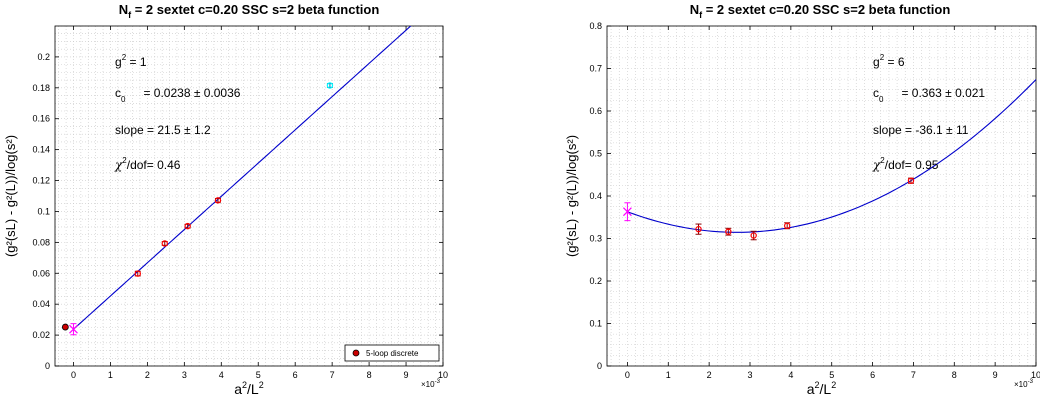 The height and width of the screenshot is (399, 1040). Describe the element at coordinates (595, 26) in the screenshot. I see `y-tick-label: 0.8` at that location.